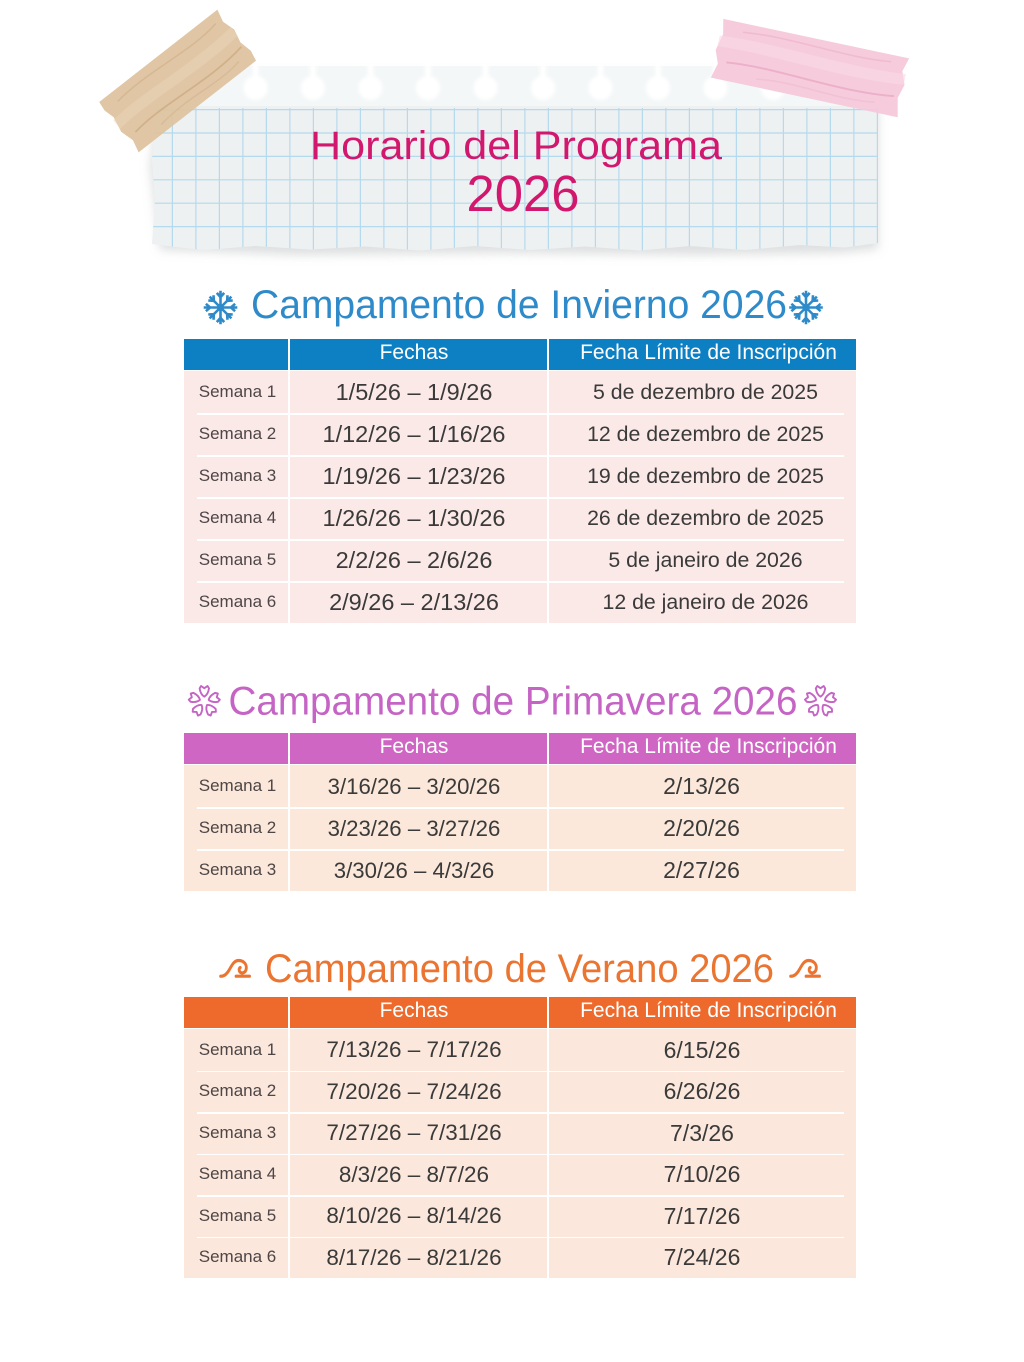 The image size is (1024, 1362). I want to click on svg-text: Horario del Programa, so click(516, 146).